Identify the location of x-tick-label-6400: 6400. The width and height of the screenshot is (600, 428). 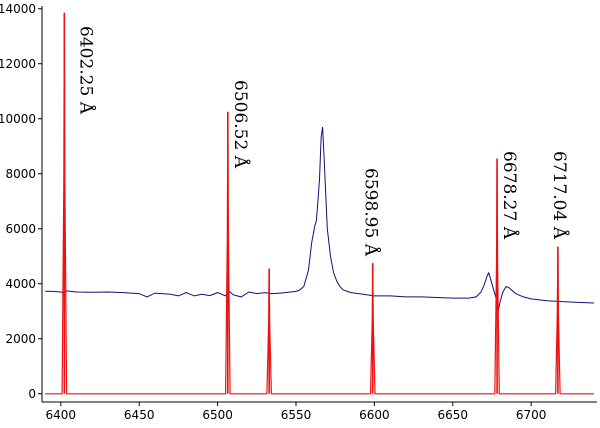
(61, 415).